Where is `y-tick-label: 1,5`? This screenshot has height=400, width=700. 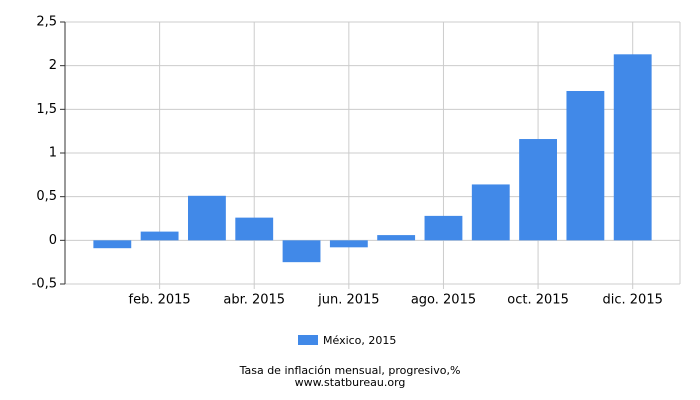 y-tick-label: 1,5 is located at coordinates (46, 109).